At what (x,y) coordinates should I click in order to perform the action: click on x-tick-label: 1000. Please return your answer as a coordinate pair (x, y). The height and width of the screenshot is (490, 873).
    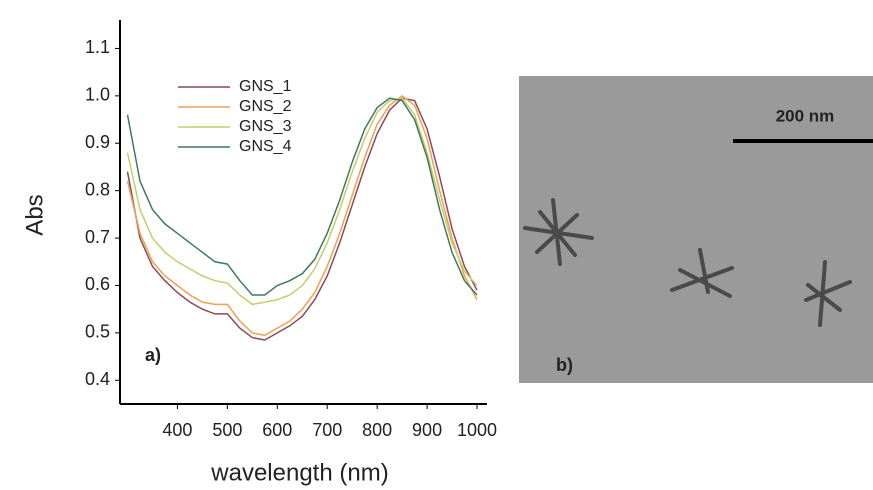
    Looking at the image, I should click on (477, 430).